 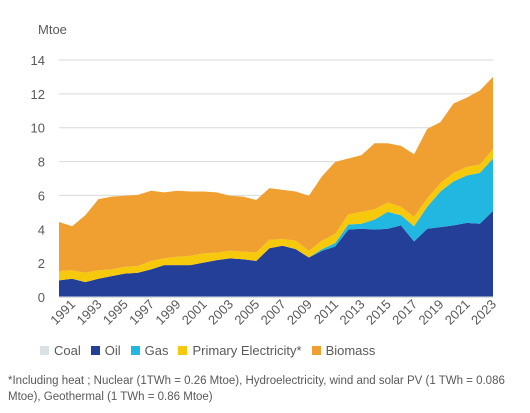 What do you see at coordinates (246, 312) in the screenshot?
I see `x-tick-label: 2005` at bounding box center [246, 312].